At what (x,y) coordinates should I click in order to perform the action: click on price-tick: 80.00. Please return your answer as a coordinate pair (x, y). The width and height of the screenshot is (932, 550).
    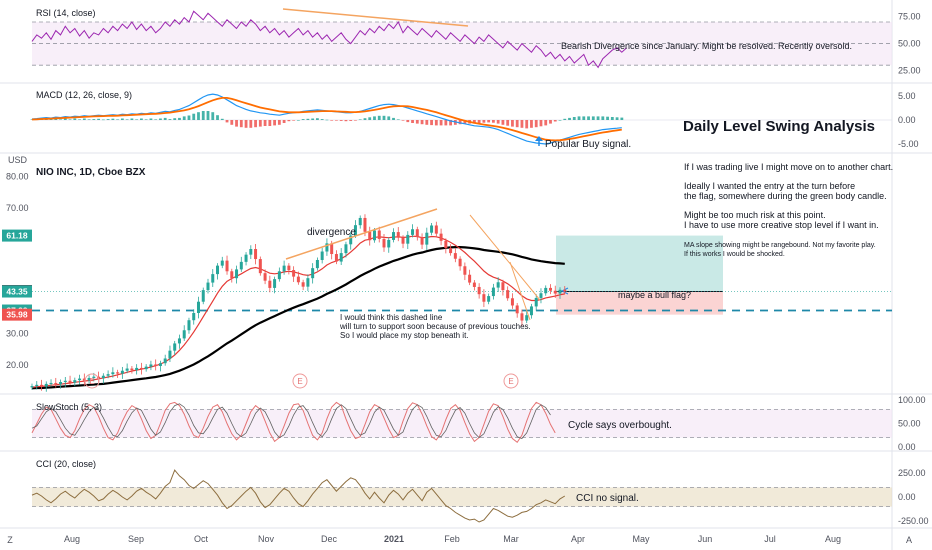
    Looking at the image, I should click on (17, 177).